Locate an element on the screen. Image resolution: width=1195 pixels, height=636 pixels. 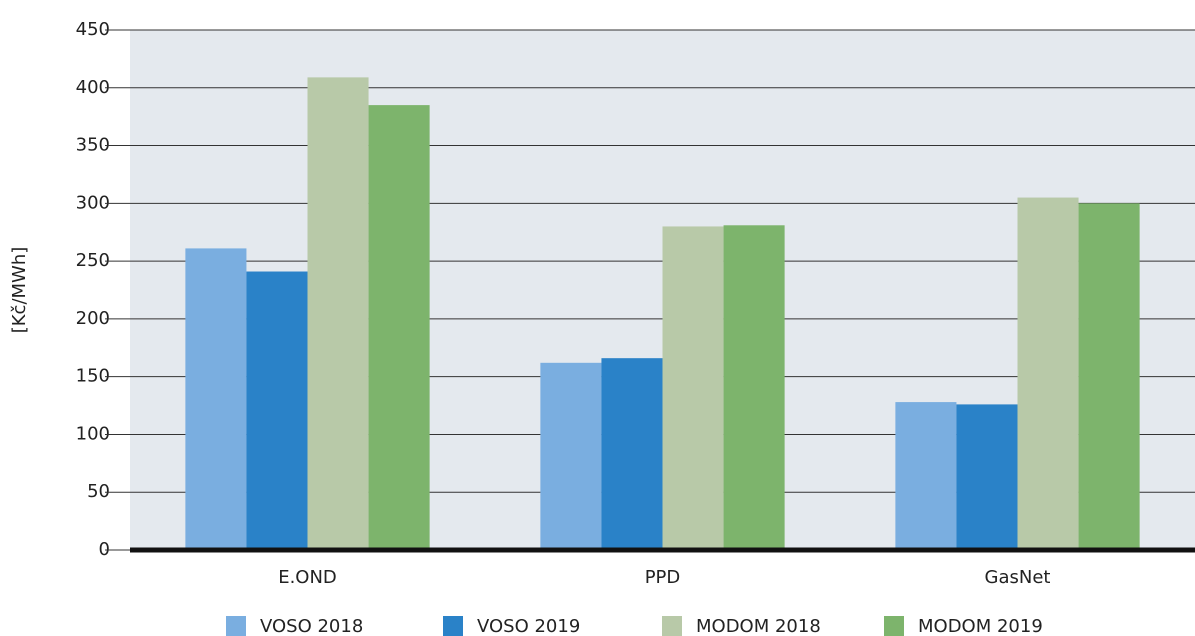
y-tick-label: 200 is located at coordinates (93, 318).